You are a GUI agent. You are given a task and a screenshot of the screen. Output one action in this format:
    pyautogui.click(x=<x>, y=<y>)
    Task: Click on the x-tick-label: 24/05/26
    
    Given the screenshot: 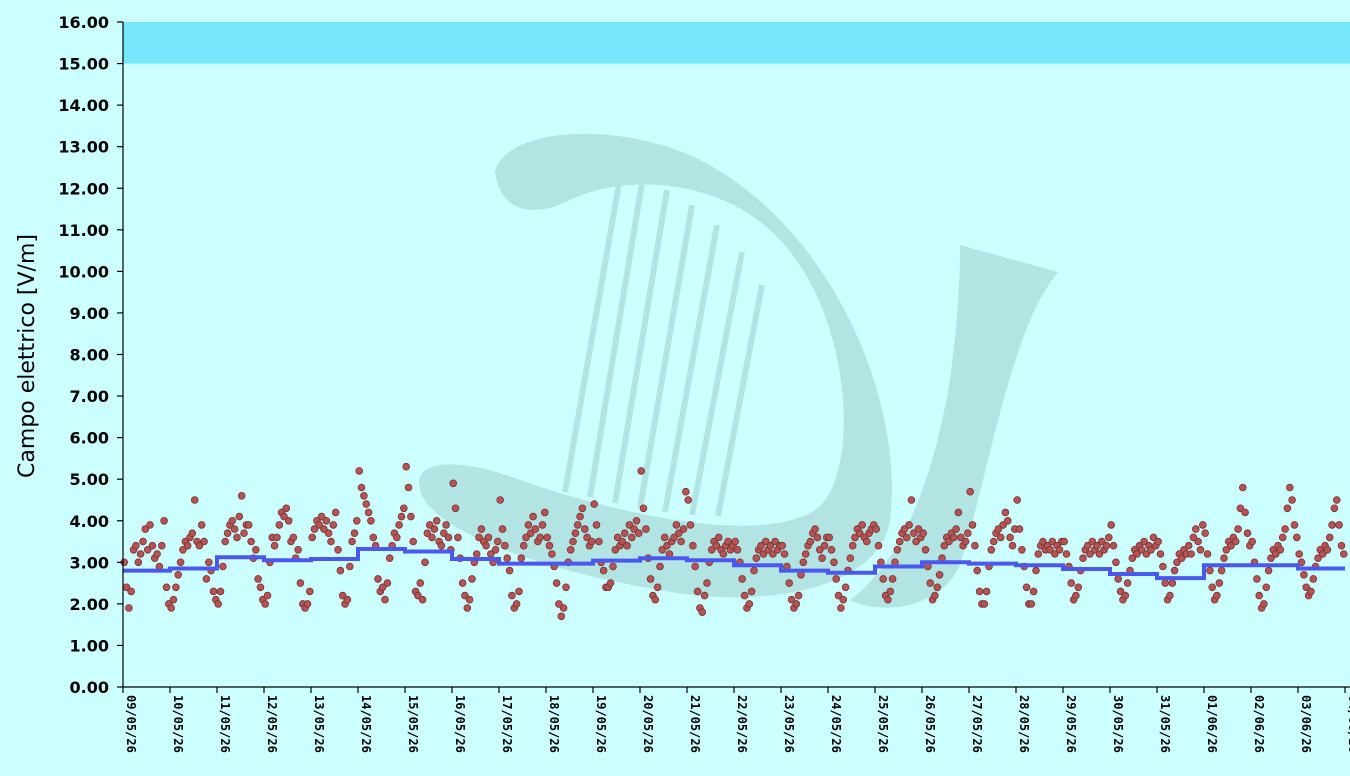 What is the action you would take?
    pyautogui.click(x=836, y=724)
    